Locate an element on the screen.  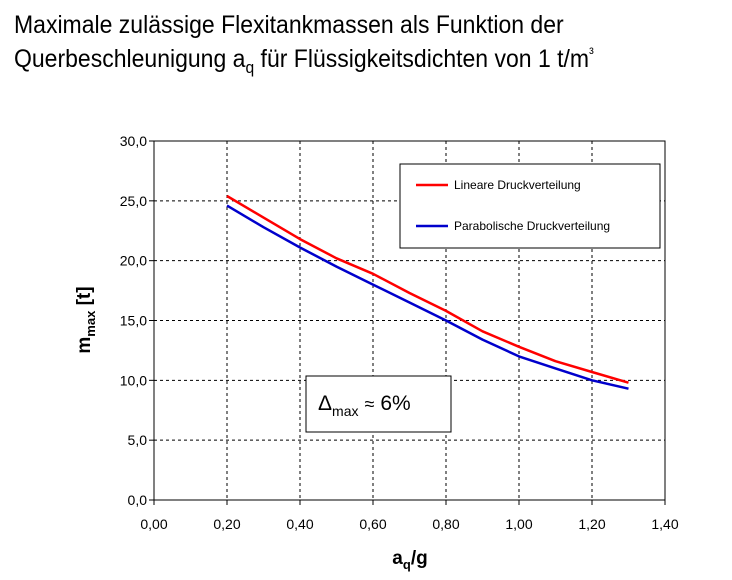
annotation-text: Δmax ≈6% is located at coordinates (364, 405).